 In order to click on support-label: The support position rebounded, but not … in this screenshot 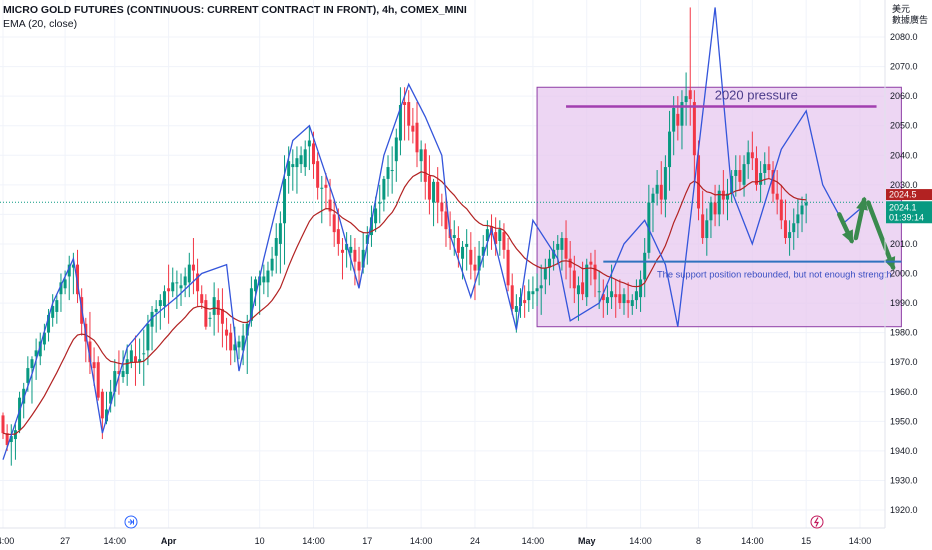, I will do `click(774, 275)`.